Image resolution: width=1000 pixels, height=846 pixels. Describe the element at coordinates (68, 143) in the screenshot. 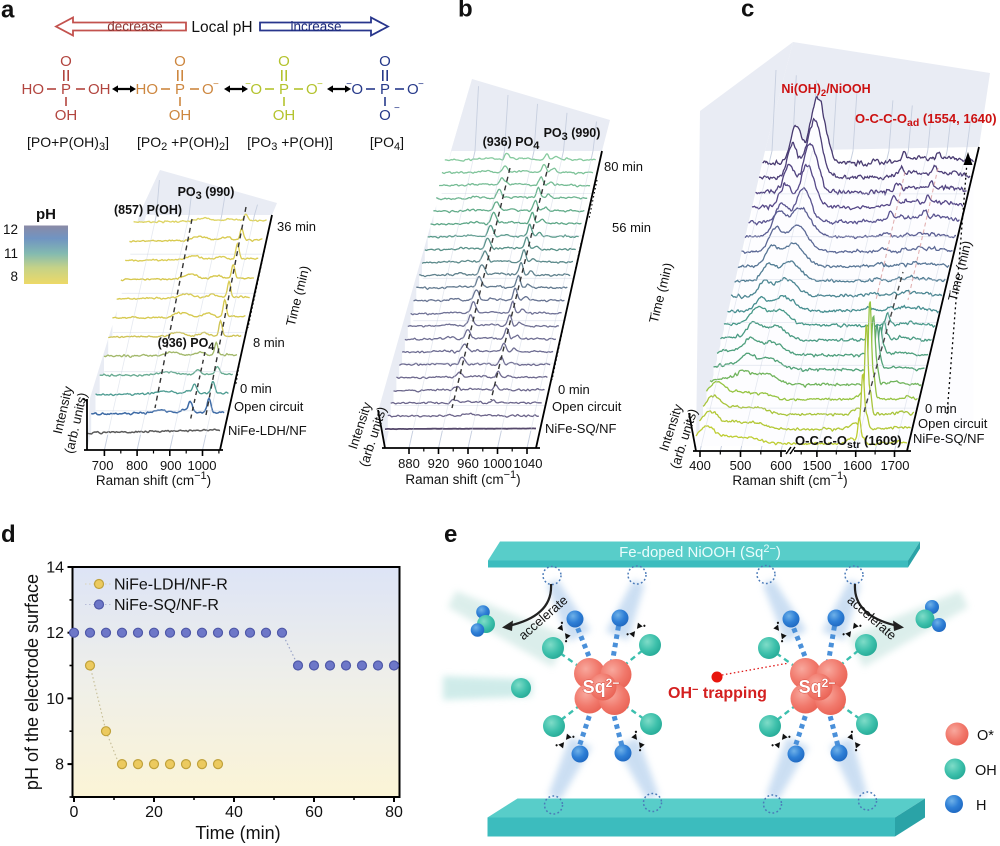

I see `svg-text: [PO+P(OH)3]` at that location.